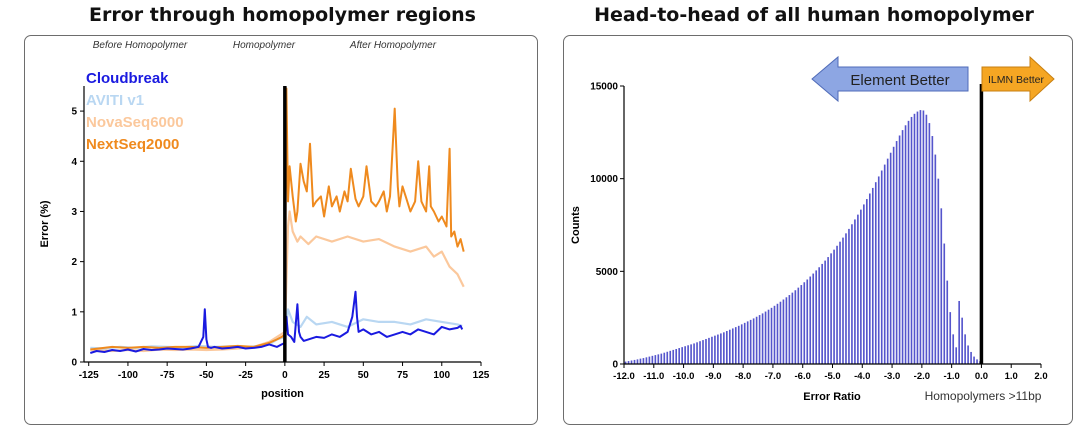  What do you see at coordinates (167, 375) in the screenshot?
I see `x-tick-label: -75` at bounding box center [167, 375].